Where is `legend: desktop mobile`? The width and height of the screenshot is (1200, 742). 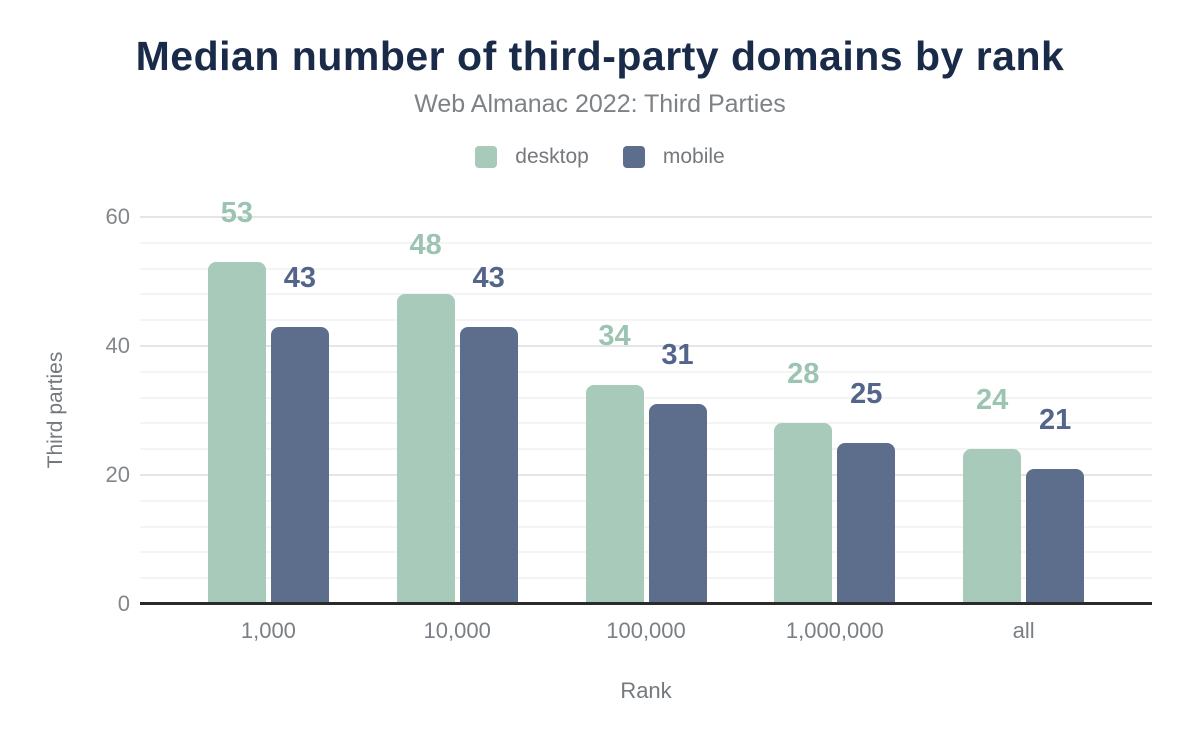 legend: desktop mobile is located at coordinates (600, 157).